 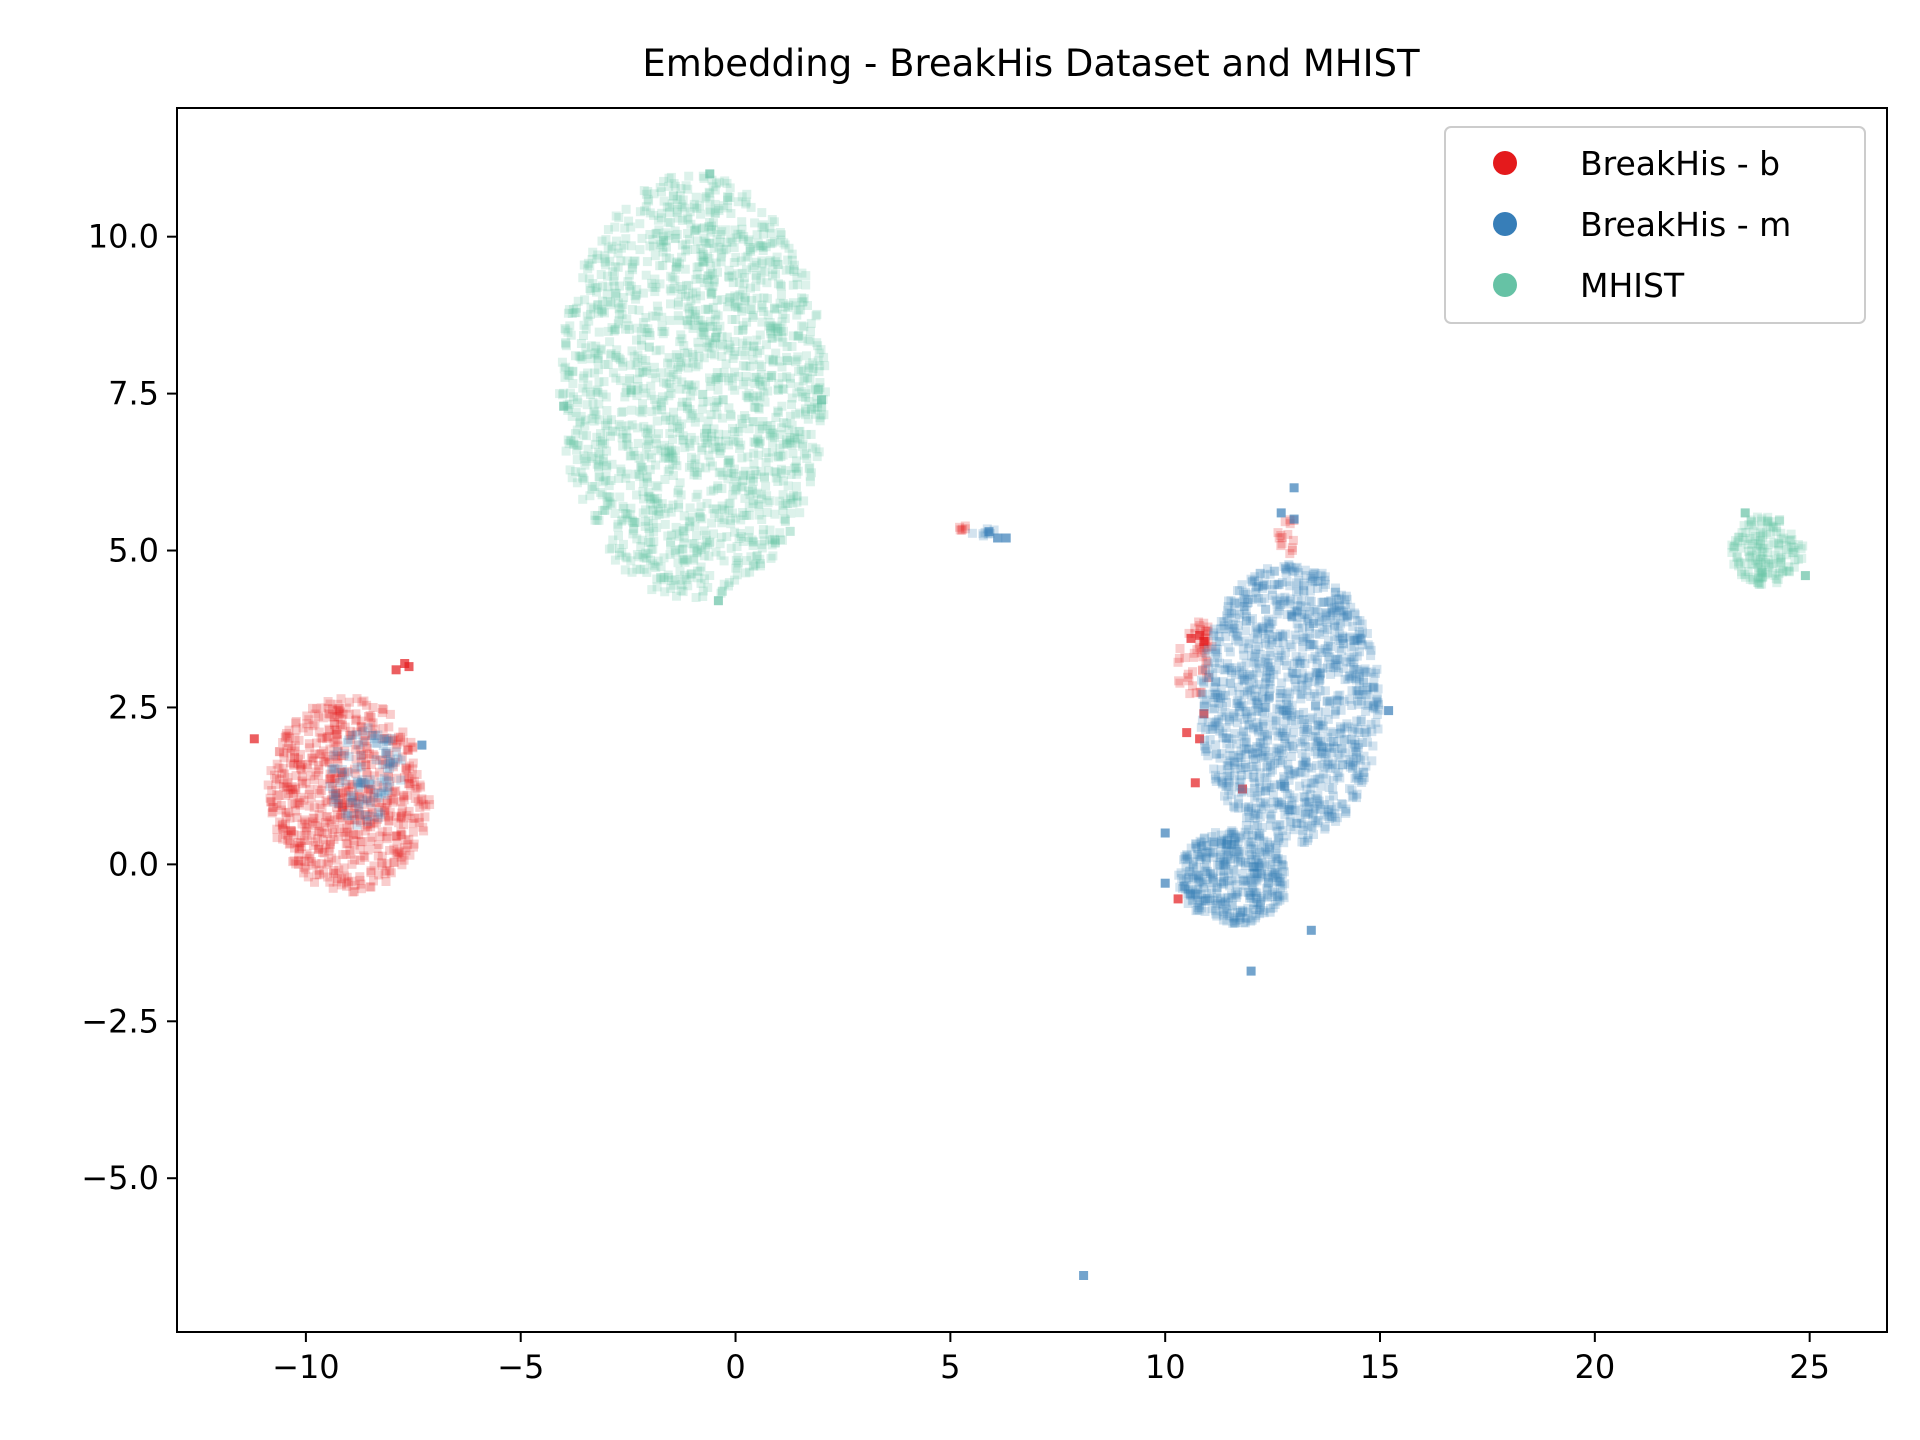 What do you see at coordinates (1505, 285) in the screenshot?
I see `legend-marker` at bounding box center [1505, 285].